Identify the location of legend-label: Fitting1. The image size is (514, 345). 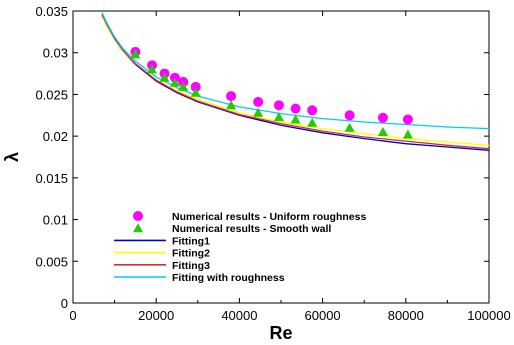
(191, 241).